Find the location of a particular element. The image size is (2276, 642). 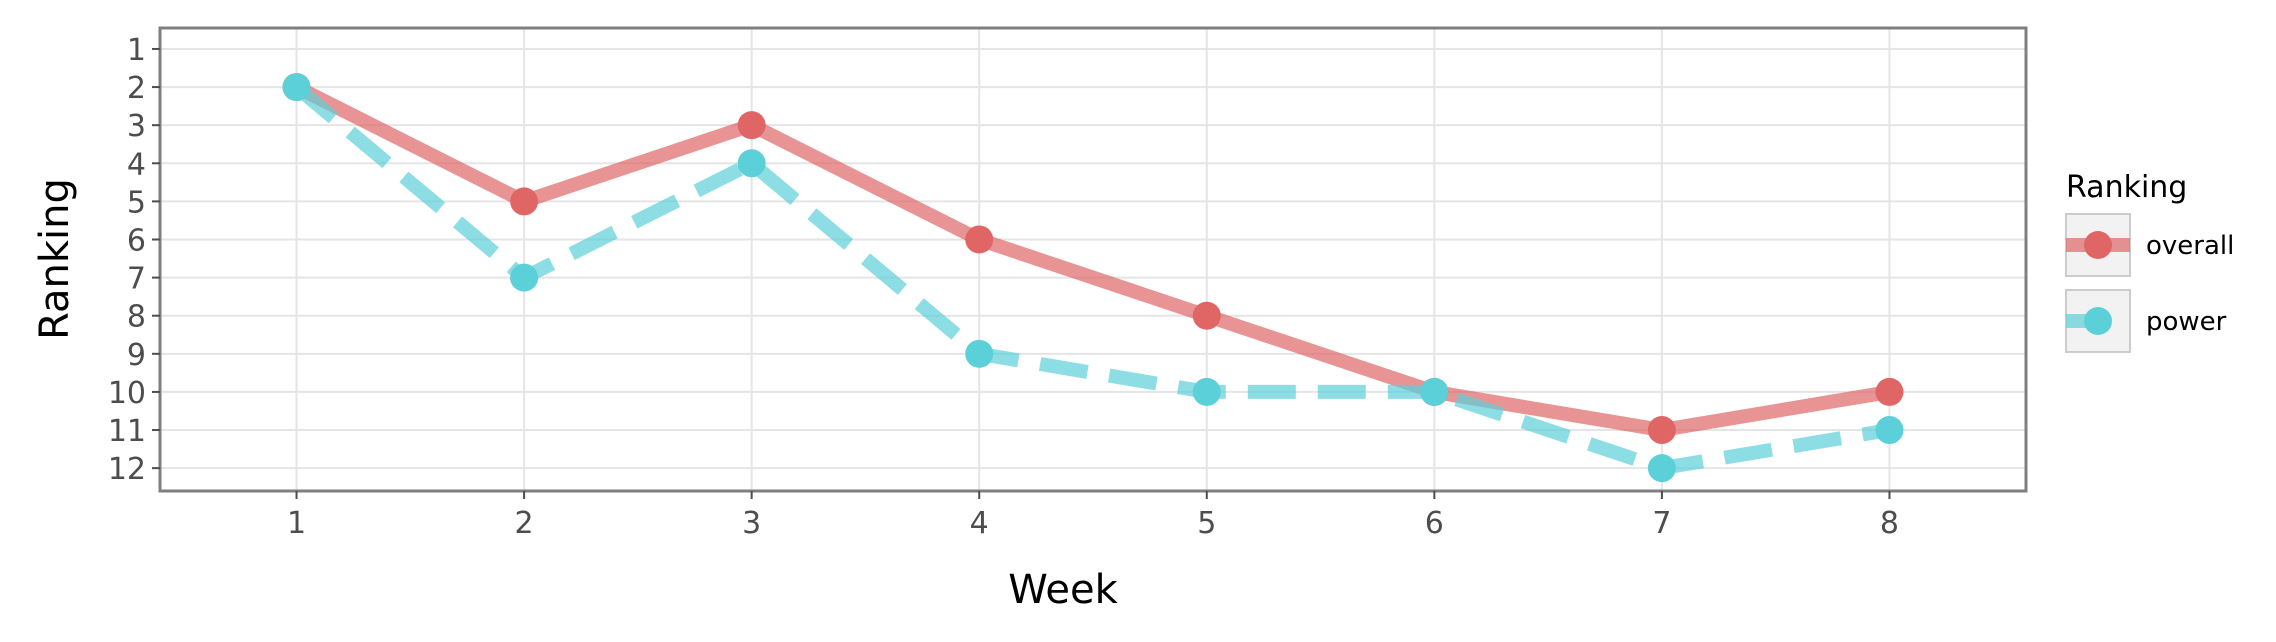

legend-item-power: power is located at coordinates (2146, 321).